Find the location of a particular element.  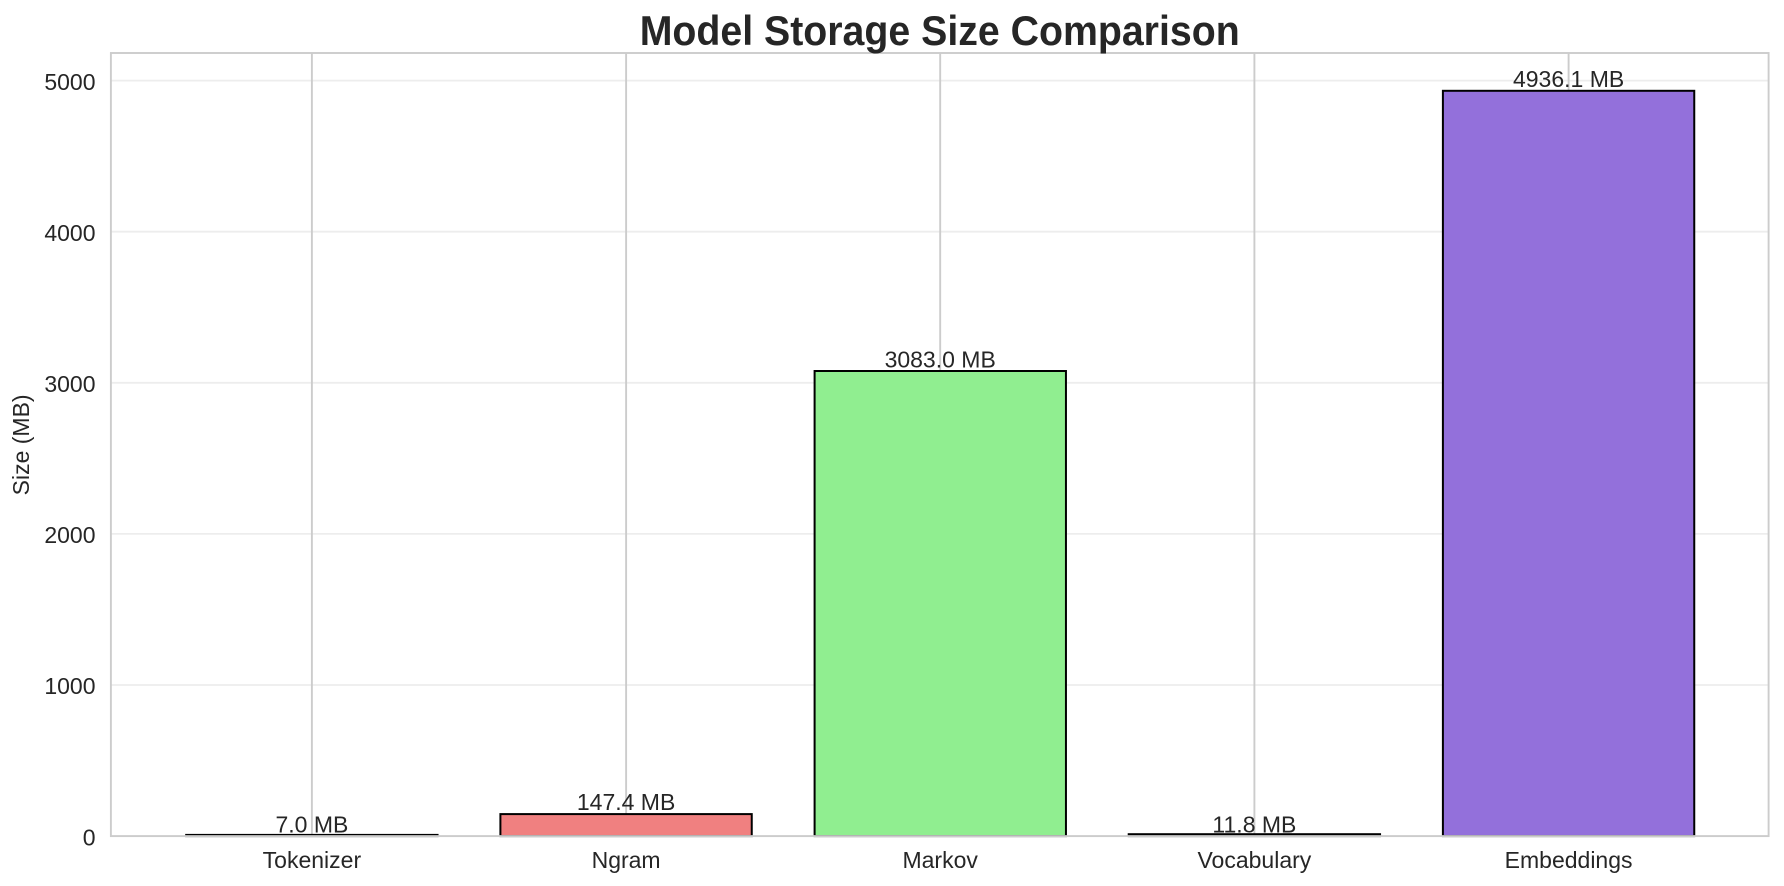

svg-text: 3000 is located at coordinates (69, 384).